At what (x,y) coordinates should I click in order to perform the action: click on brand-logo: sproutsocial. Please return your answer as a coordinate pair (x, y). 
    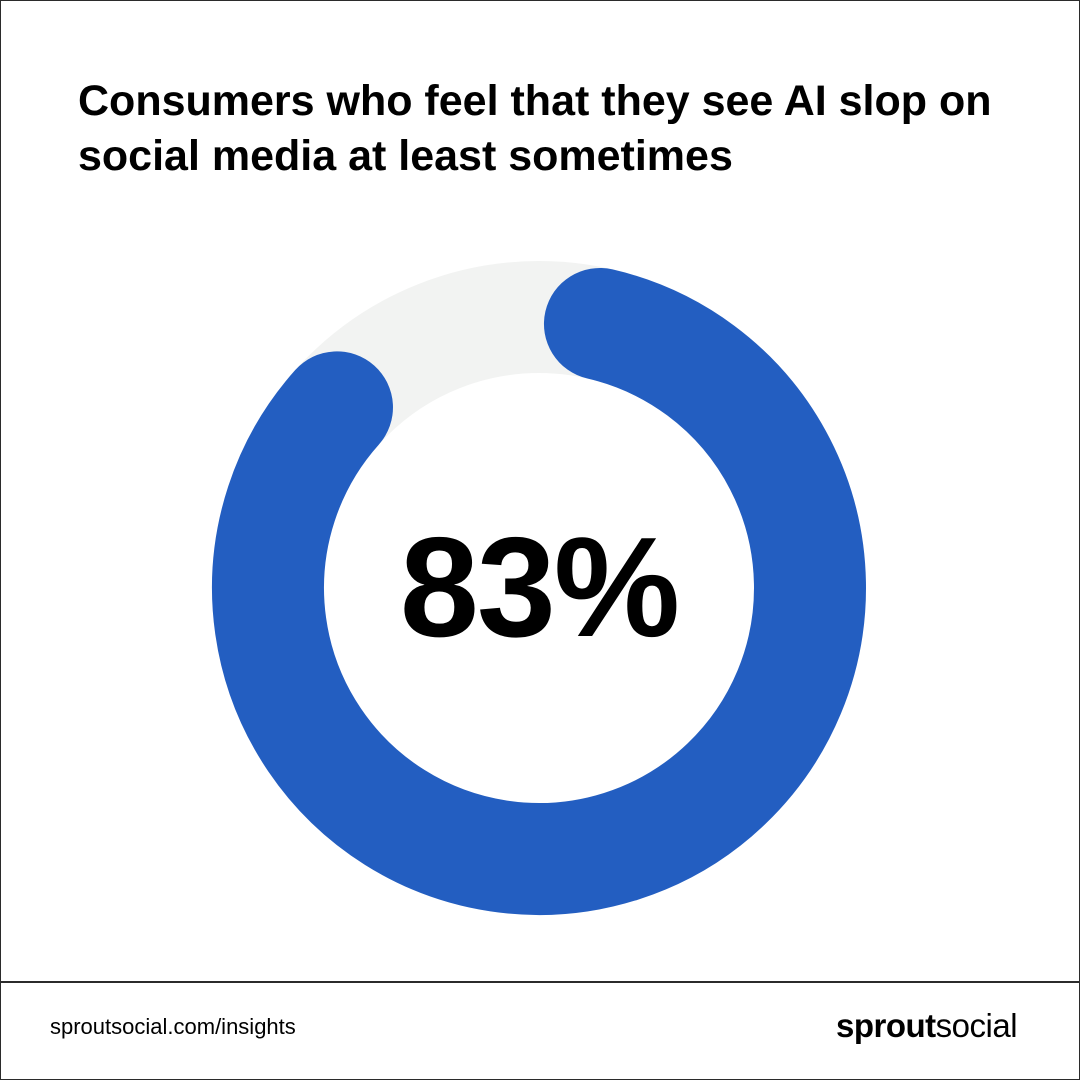
    Looking at the image, I should click on (927, 1026).